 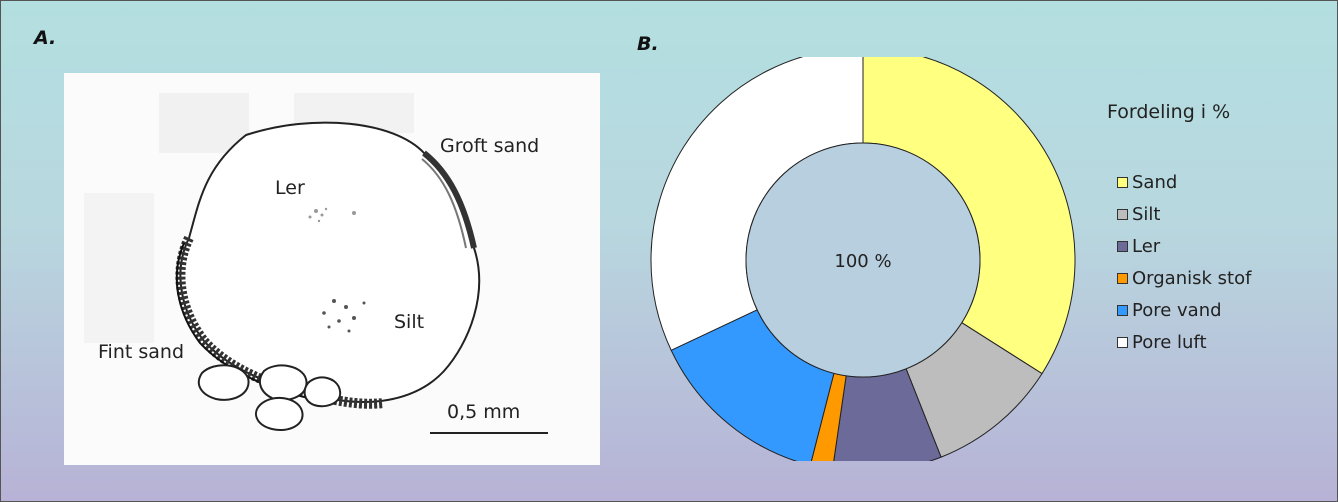 I want to click on legend-item: Pore vand, so click(x=1184, y=310).